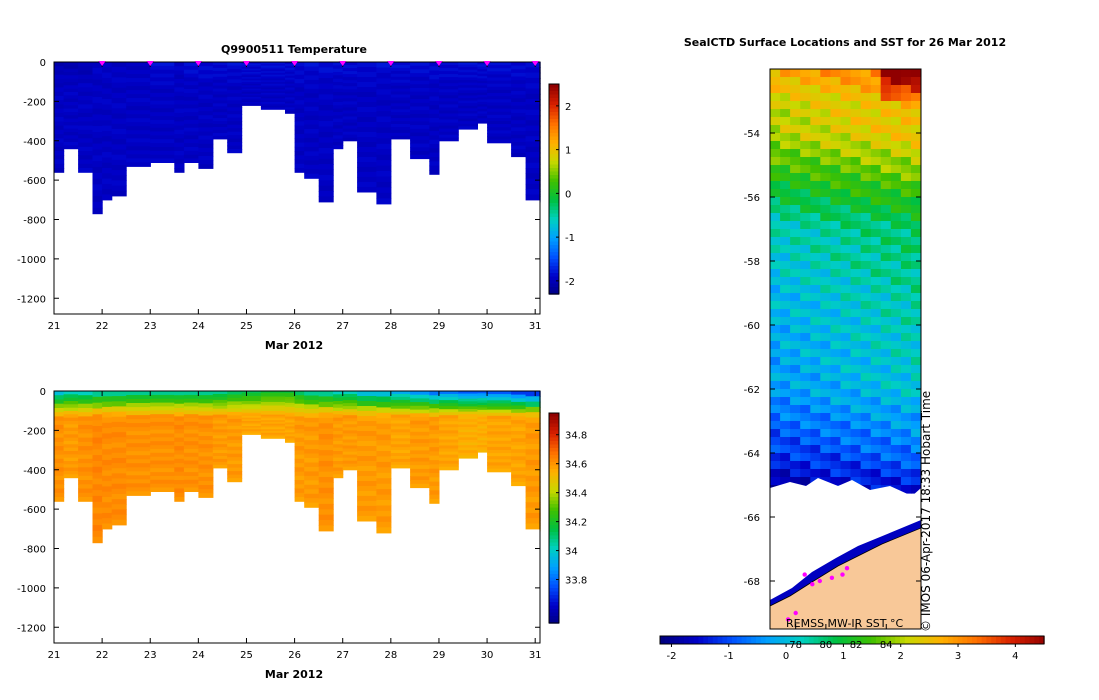  Describe the element at coordinates (847, 568) in the screenshot. I see `seal-position` at that location.